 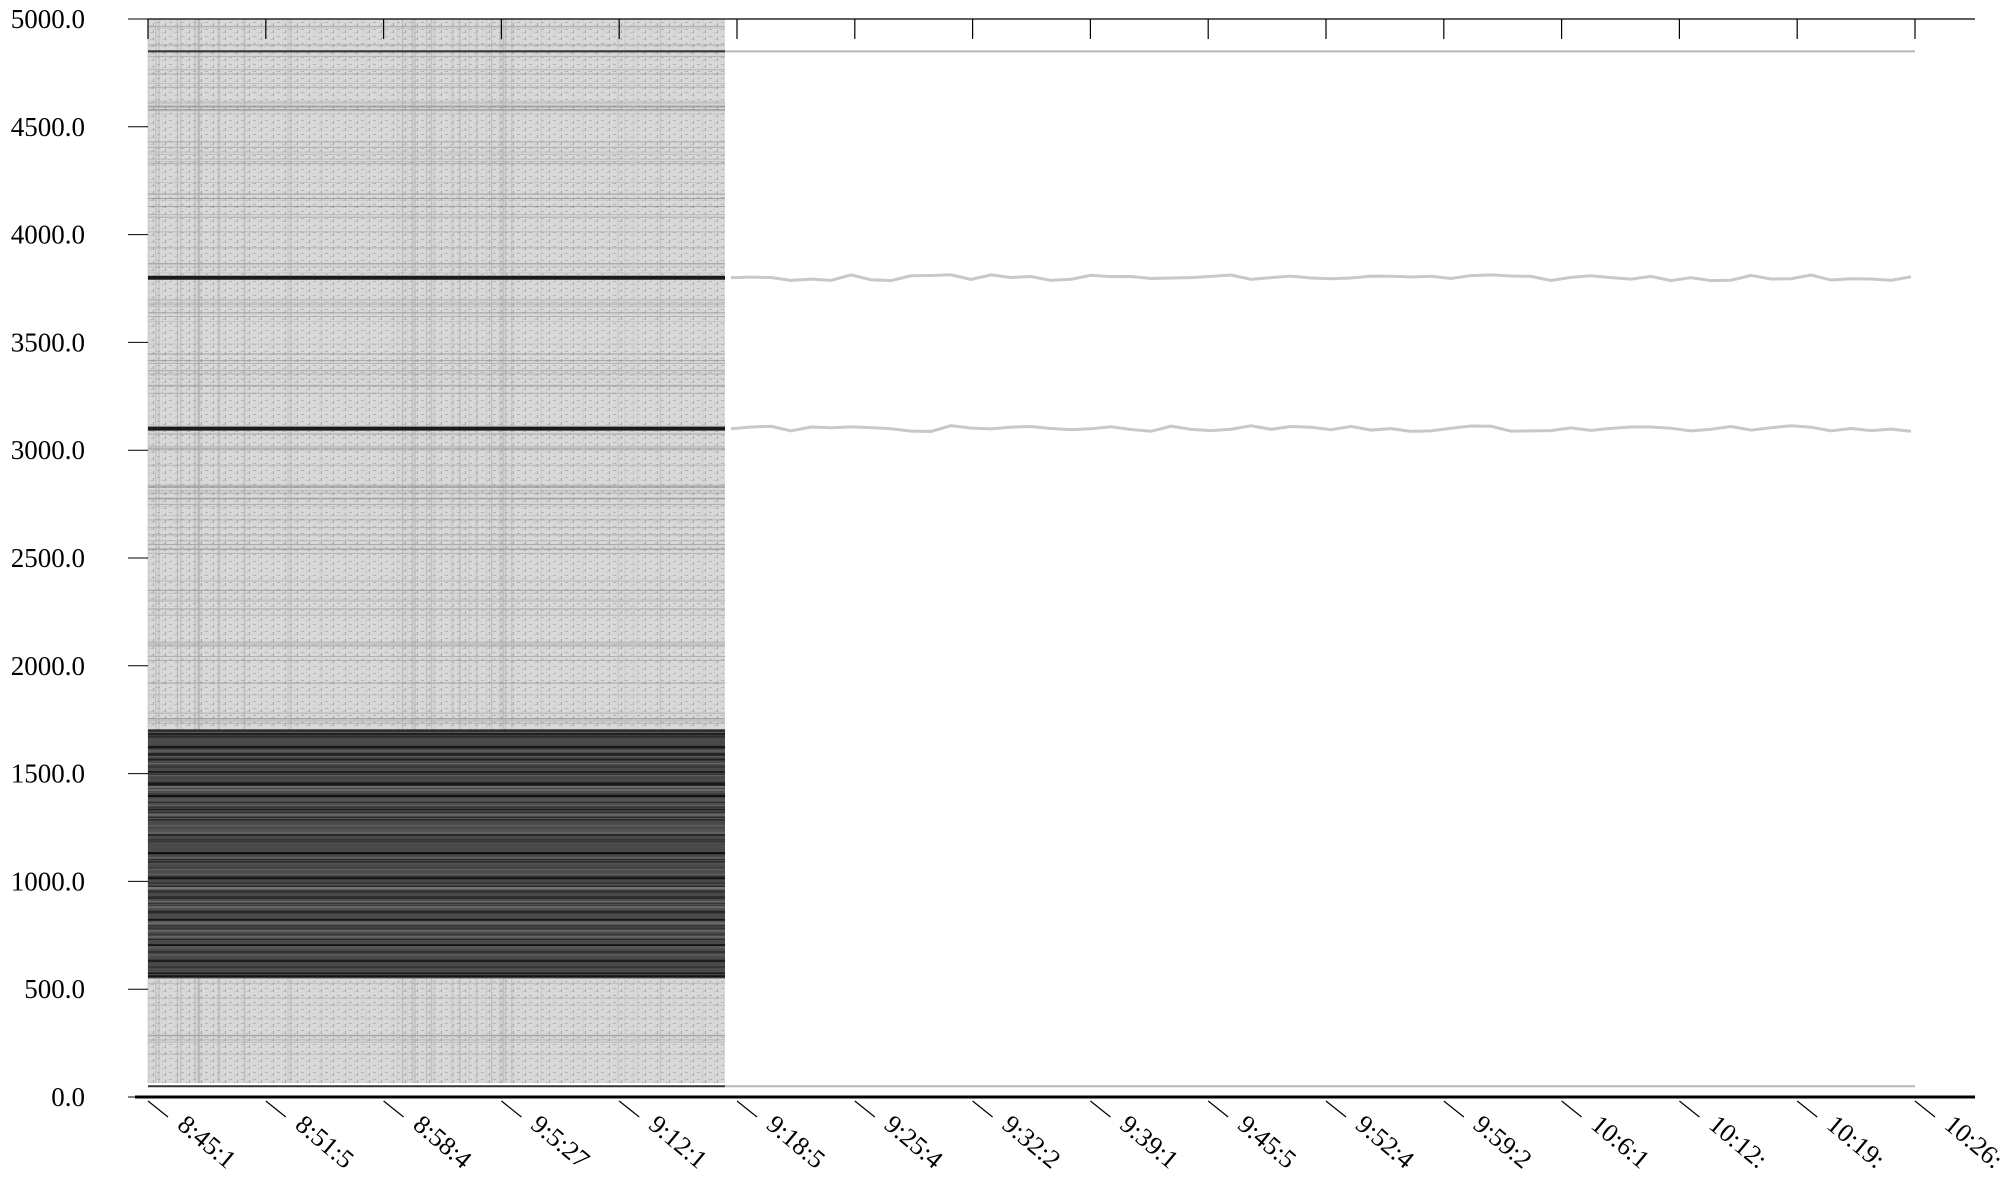 What do you see at coordinates (48, 342) in the screenshot?
I see `y-tick-label: 3500.0` at bounding box center [48, 342].